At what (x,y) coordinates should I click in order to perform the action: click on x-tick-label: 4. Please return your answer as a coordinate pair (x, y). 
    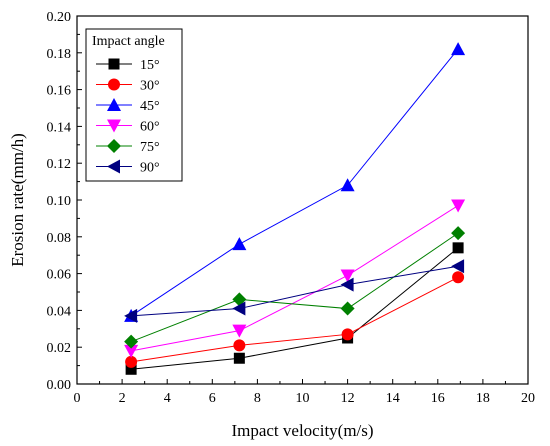
    Looking at the image, I should click on (167, 398).